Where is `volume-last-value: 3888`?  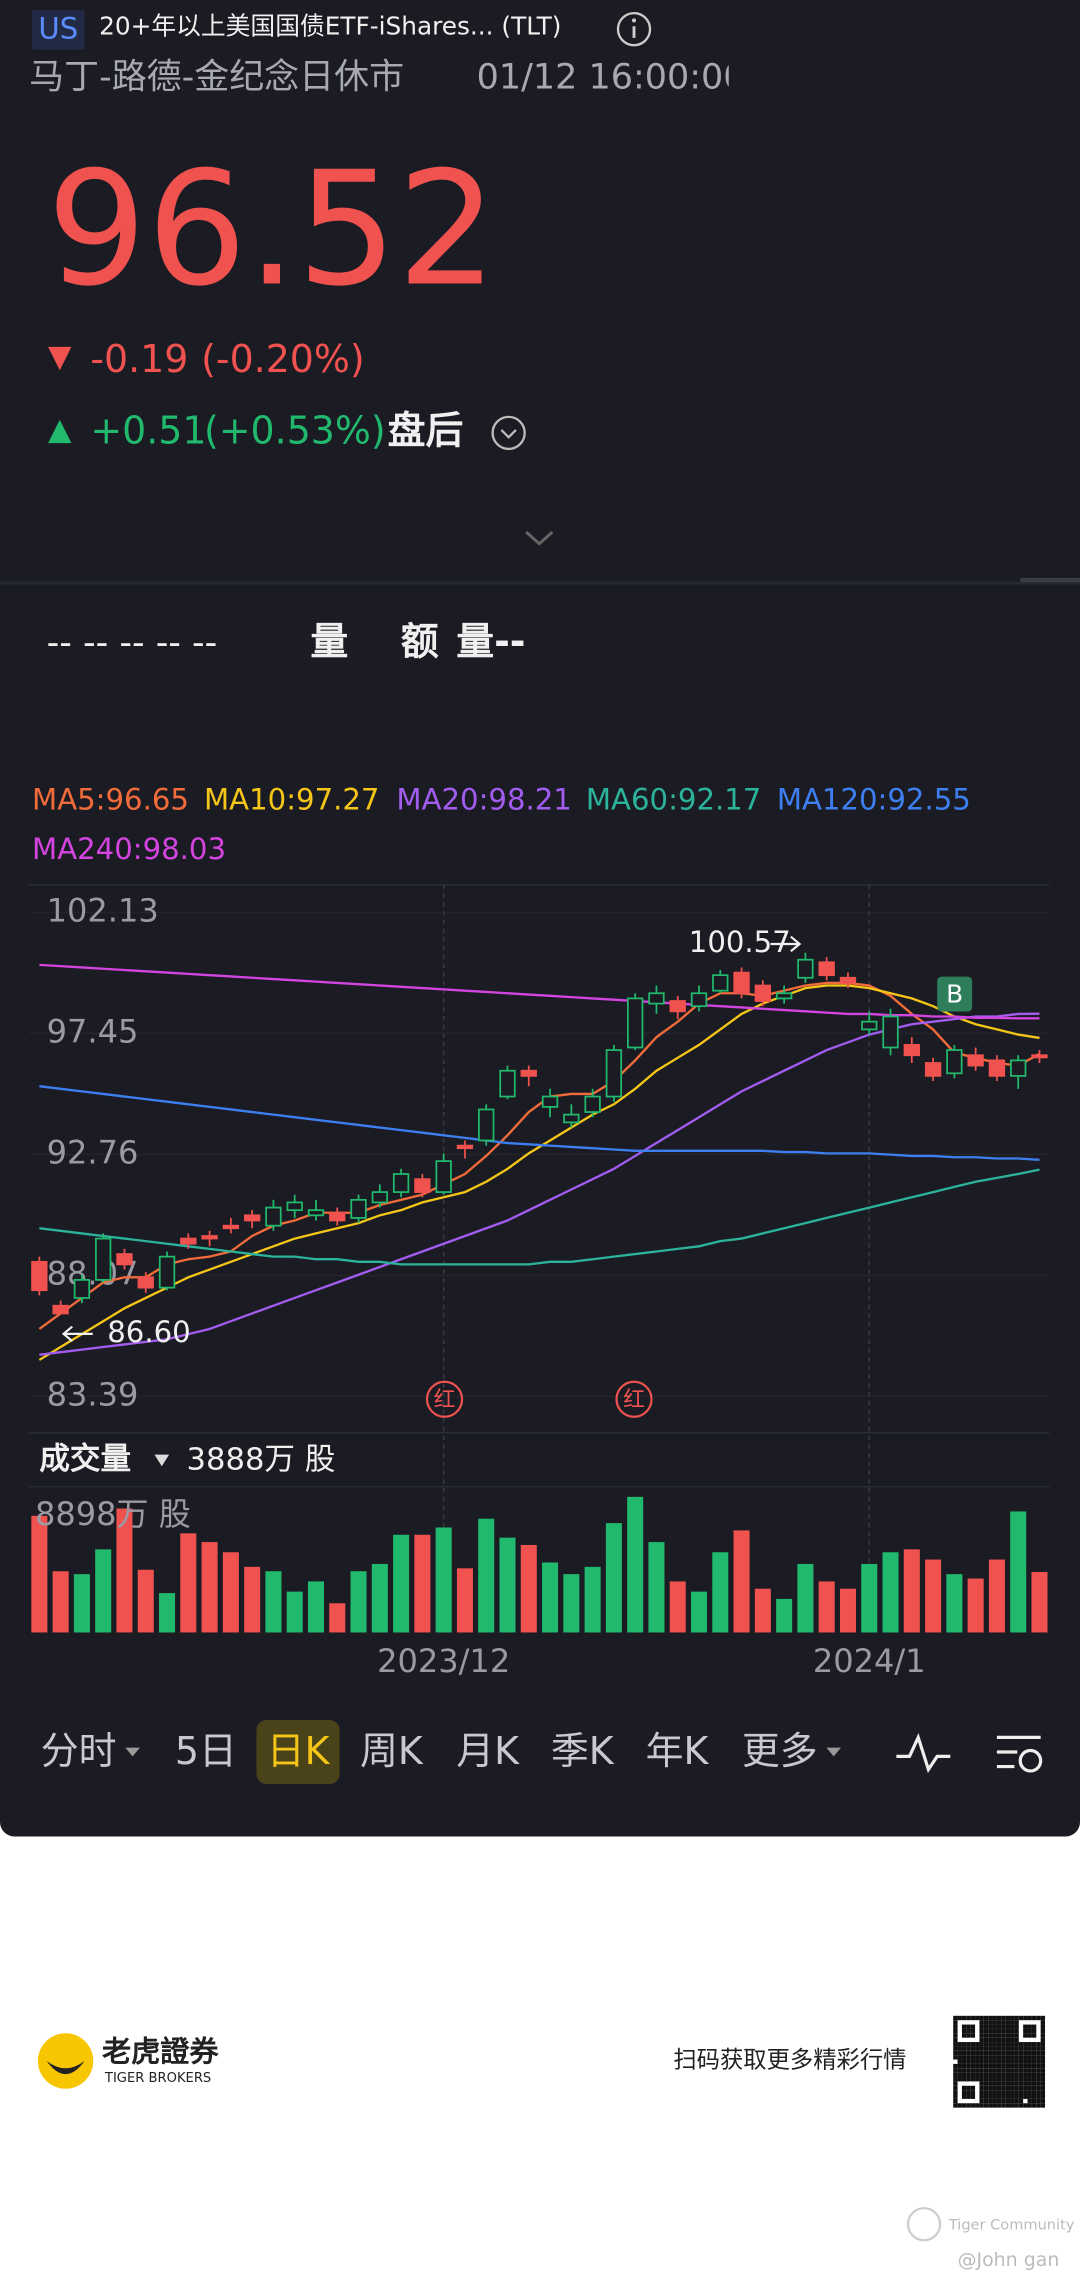 volume-last-value: 3888 is located at coordinates (226, 1459).